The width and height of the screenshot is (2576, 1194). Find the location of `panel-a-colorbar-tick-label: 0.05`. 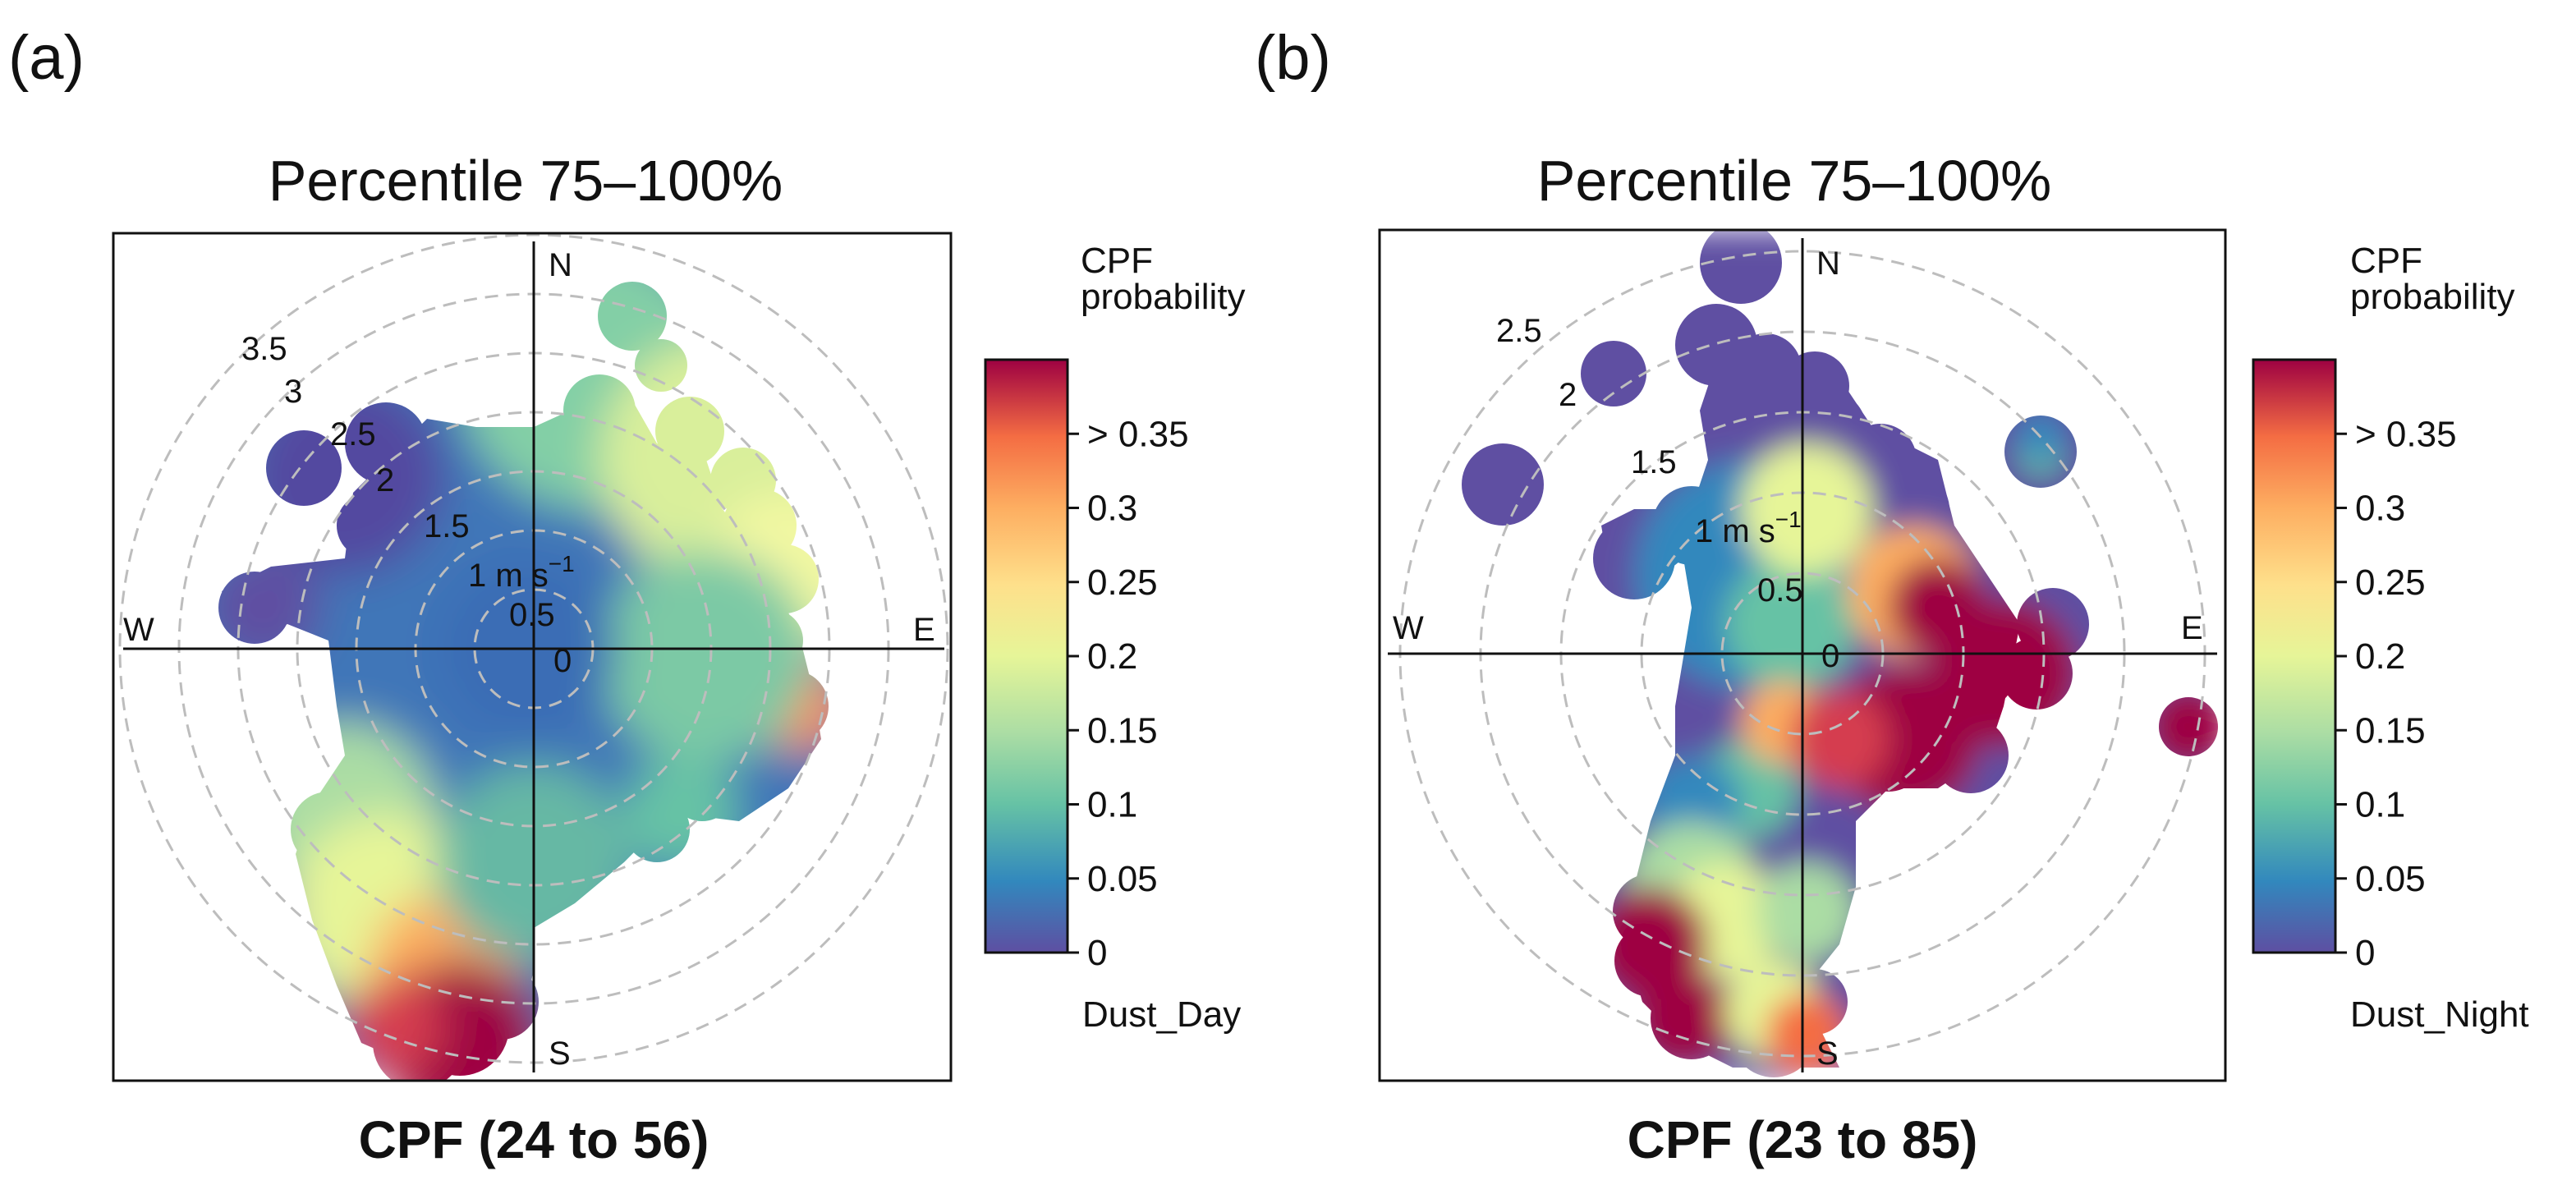

panel-a-colorbar-tick-label: 0.05 is located at coordinates (1122, 879).